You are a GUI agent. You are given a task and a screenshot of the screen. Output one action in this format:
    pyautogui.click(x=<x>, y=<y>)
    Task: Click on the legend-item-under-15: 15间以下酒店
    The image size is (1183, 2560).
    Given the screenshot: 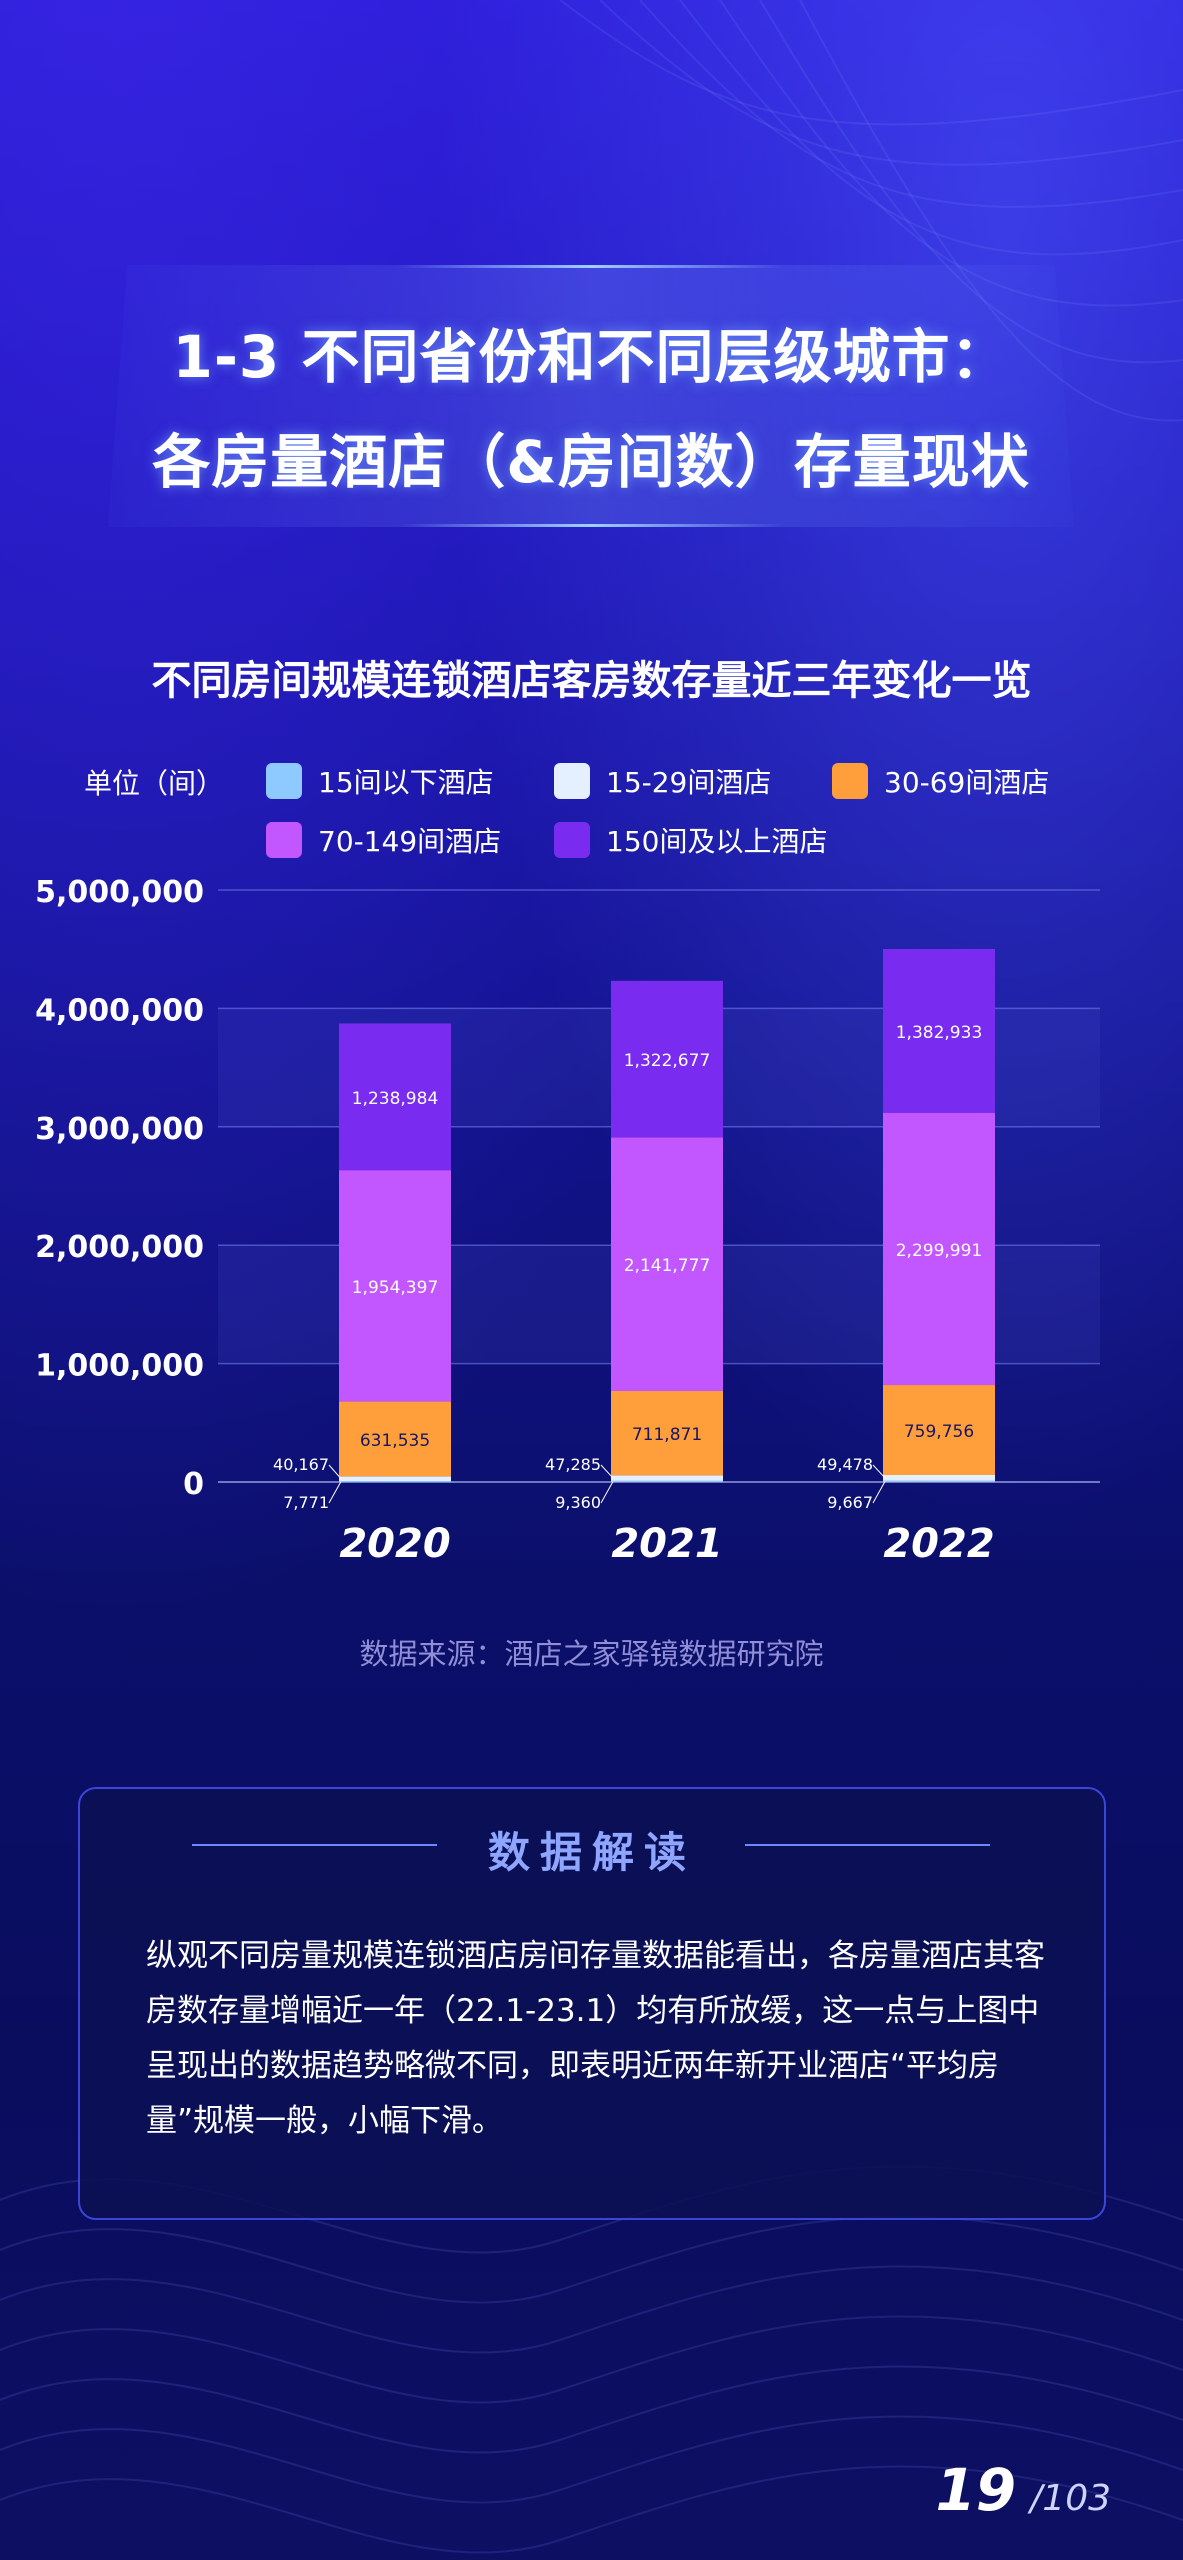 What is the action you would take?
    pyautogui.click(x=380, y=781)
    